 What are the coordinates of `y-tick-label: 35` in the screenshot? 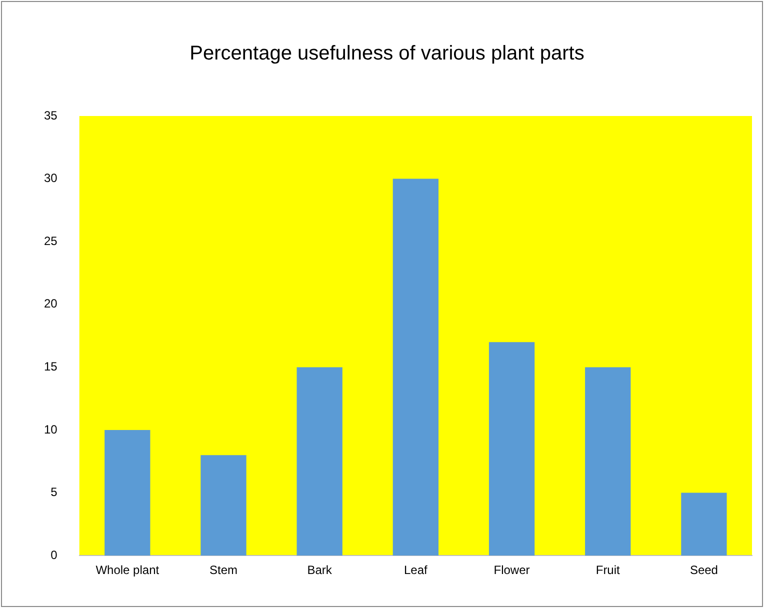 It's located at (51, 115).